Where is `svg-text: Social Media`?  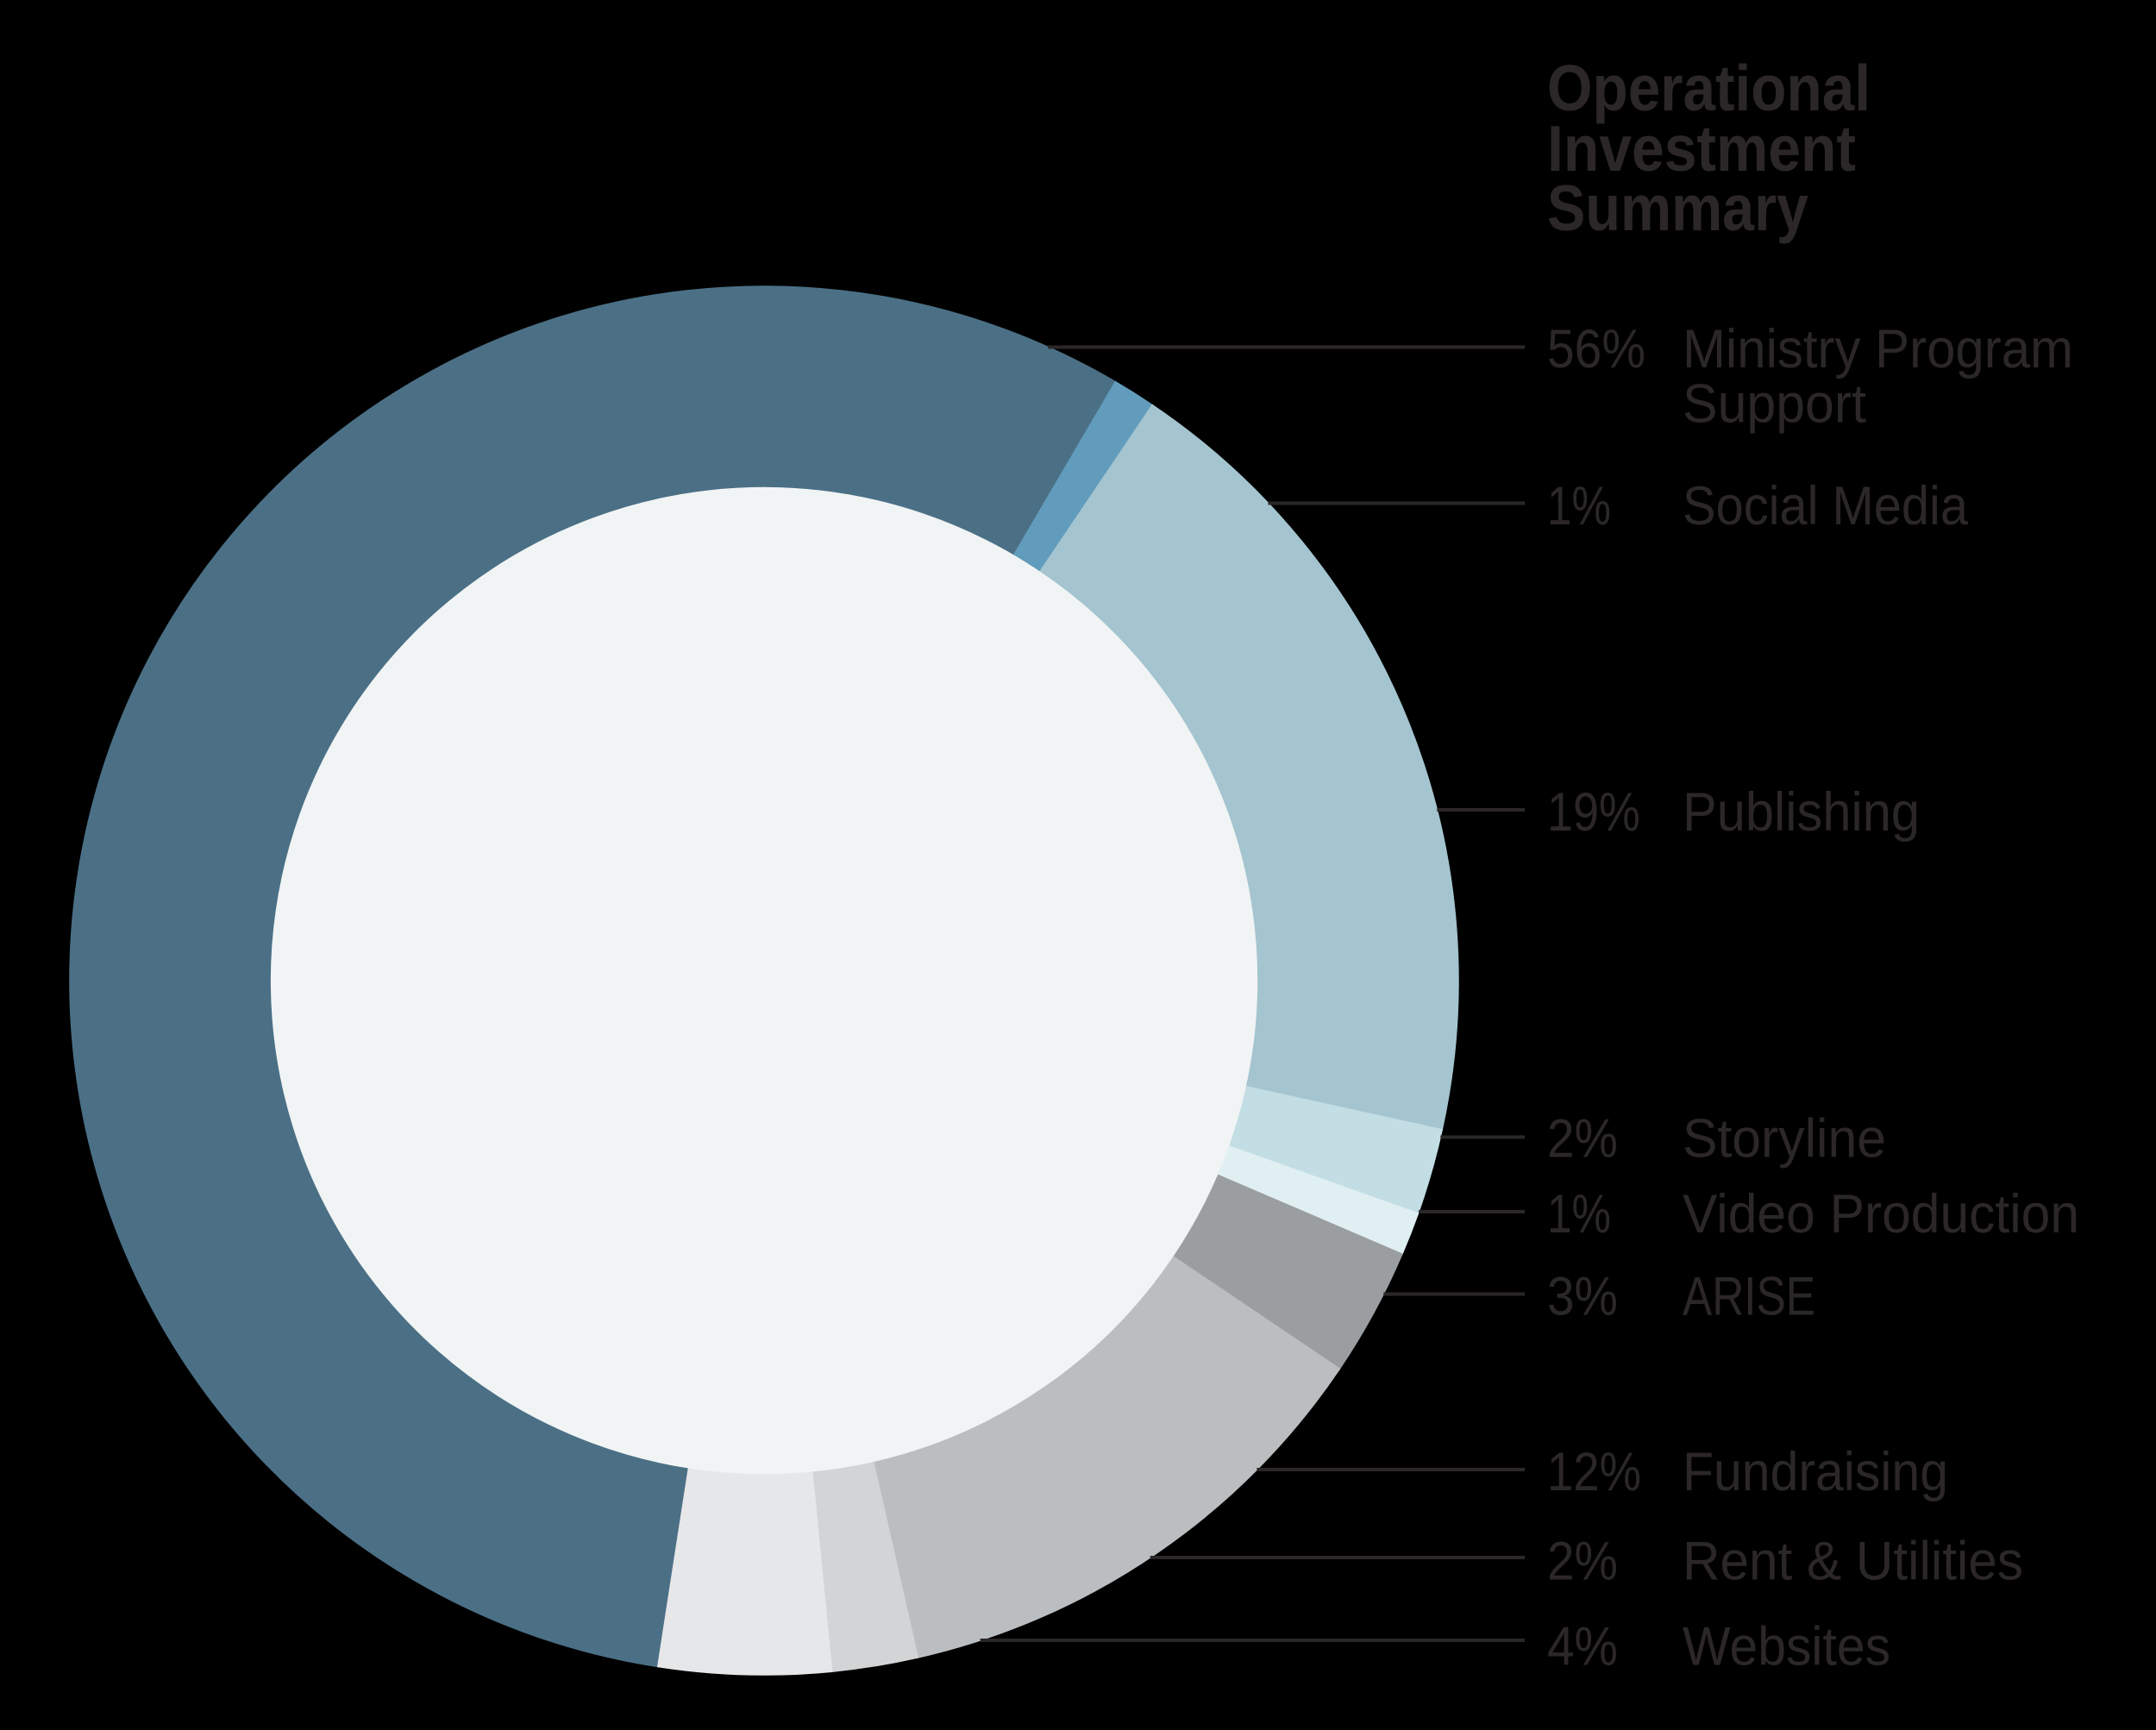
svg-text: Social Media is located at coordinates (1826, 506).